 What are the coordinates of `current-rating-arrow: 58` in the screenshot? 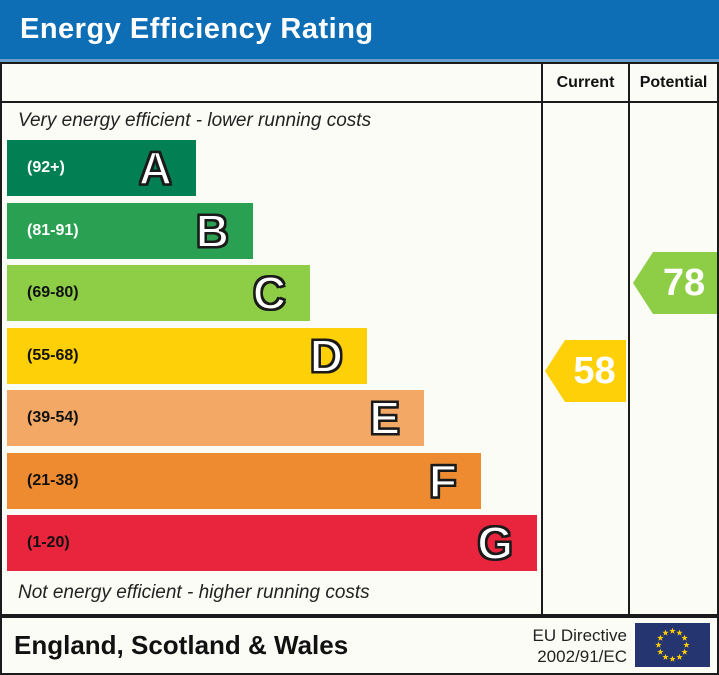 It's located at (585, 371).